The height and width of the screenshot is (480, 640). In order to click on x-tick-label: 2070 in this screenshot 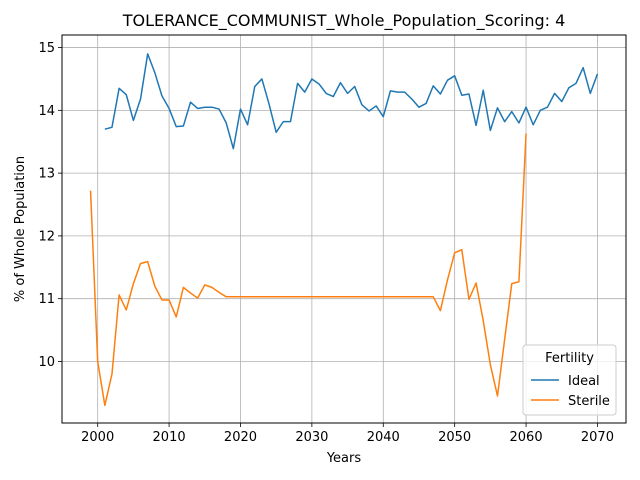, I will do `click(597, 437)`.